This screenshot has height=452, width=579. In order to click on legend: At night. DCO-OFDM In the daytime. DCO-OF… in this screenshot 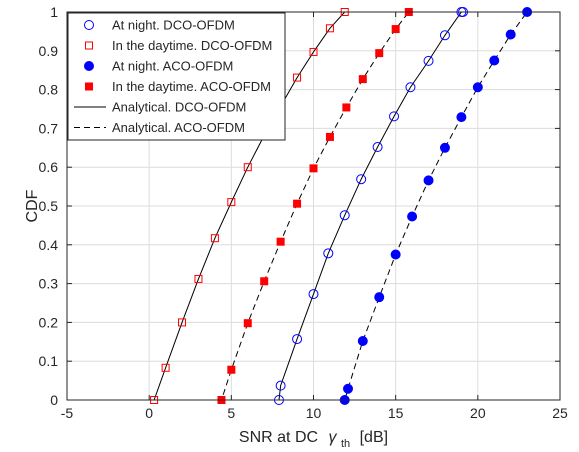, I will do `click(176, 76)`.